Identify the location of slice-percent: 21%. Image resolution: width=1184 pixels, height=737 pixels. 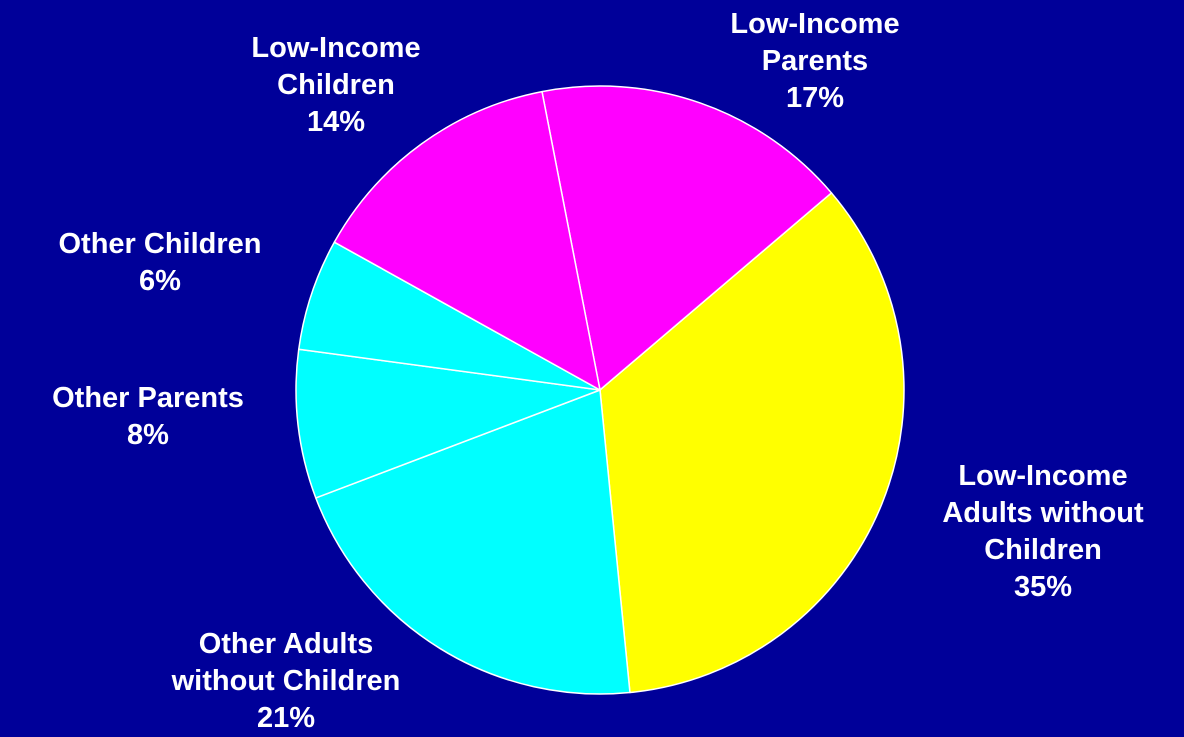
(286, 718).